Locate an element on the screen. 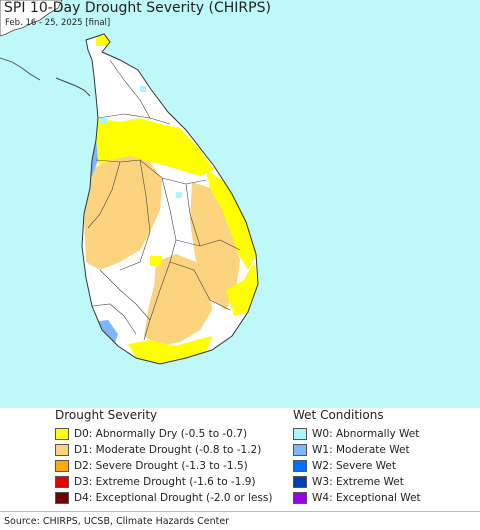  wet-legend-item: W0: Abnormally Wet is located at coordinates (357, 434).